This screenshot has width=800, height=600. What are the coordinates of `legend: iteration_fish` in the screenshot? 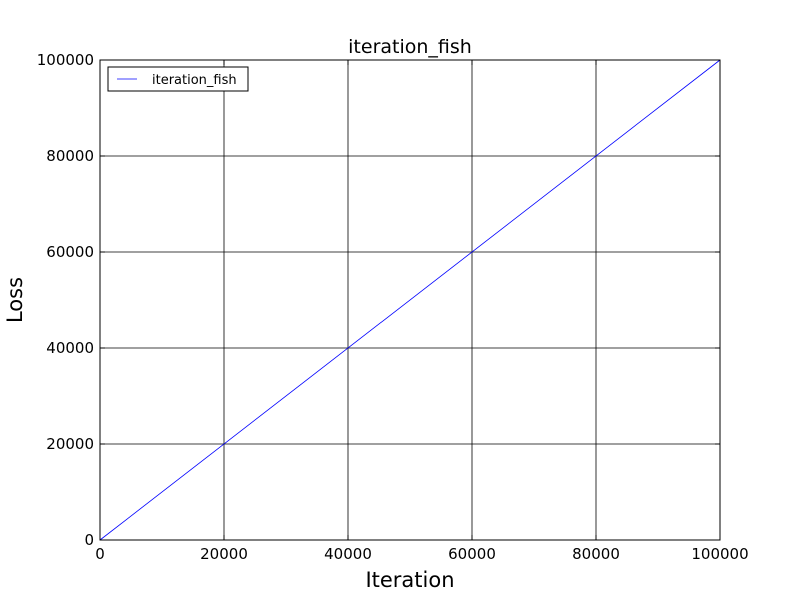 It's located at (178, 79).